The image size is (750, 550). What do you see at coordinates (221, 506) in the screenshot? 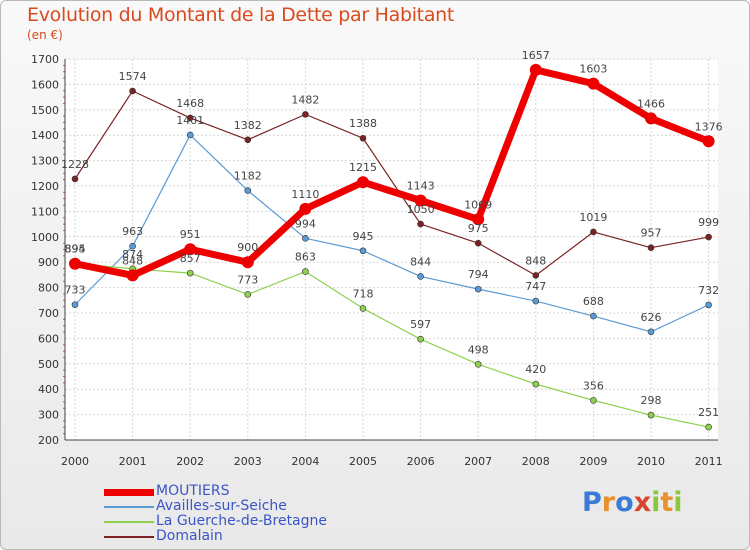
I see `legend-label: Availles-sur-Seiche` at bounding box center [221, 506].